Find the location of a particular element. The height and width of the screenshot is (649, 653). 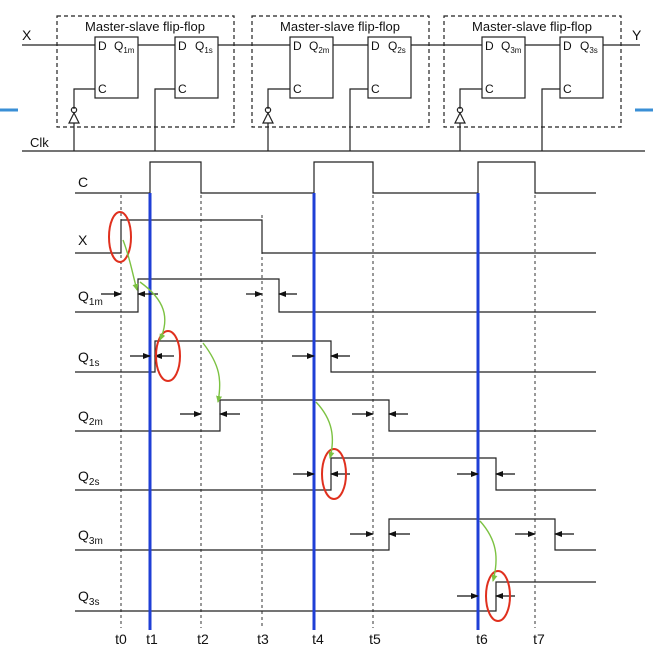

wire-clk-slave3 is located at coordinates (550, 119).